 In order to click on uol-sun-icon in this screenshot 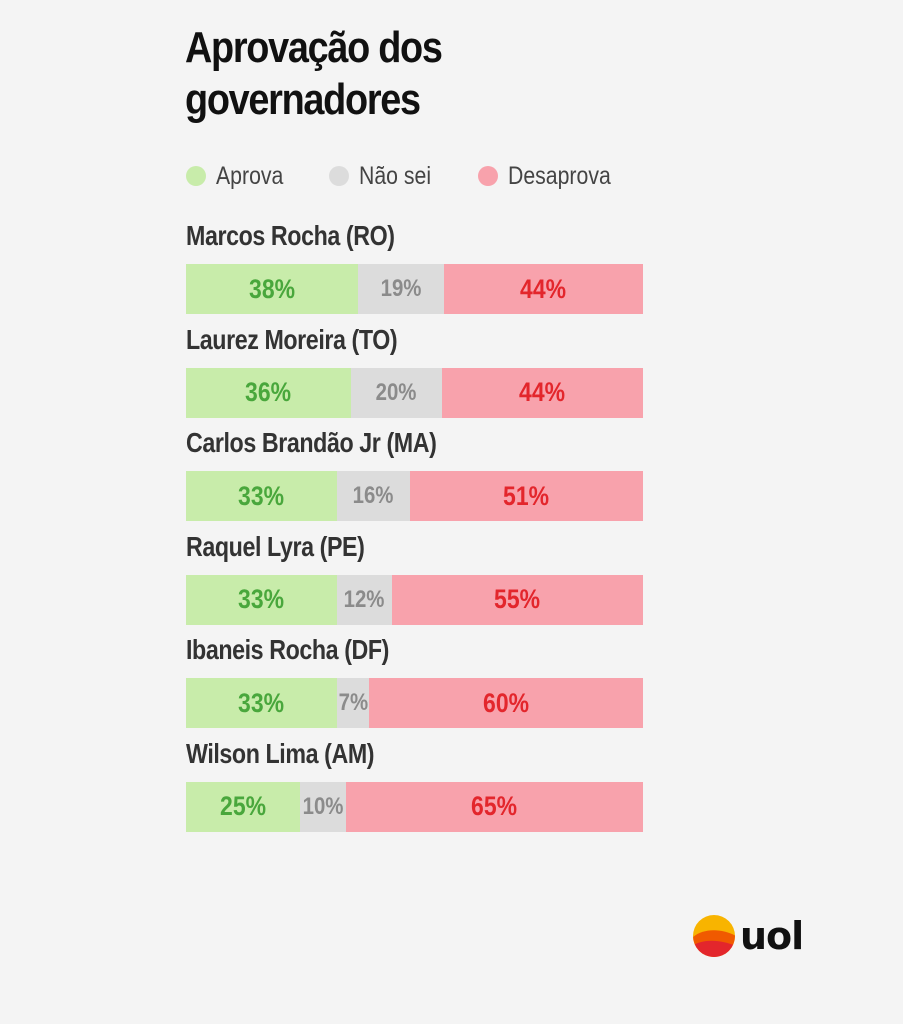, I will do `click(714, 936)`.